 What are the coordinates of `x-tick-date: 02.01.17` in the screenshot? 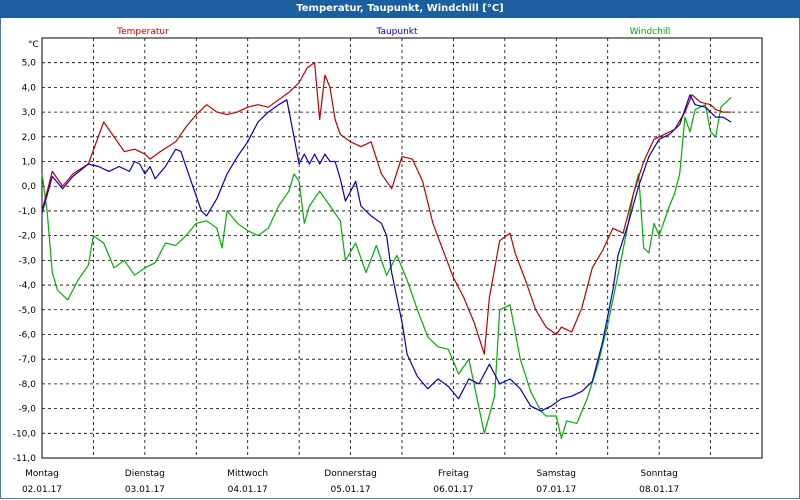 It's located at (42, 490).